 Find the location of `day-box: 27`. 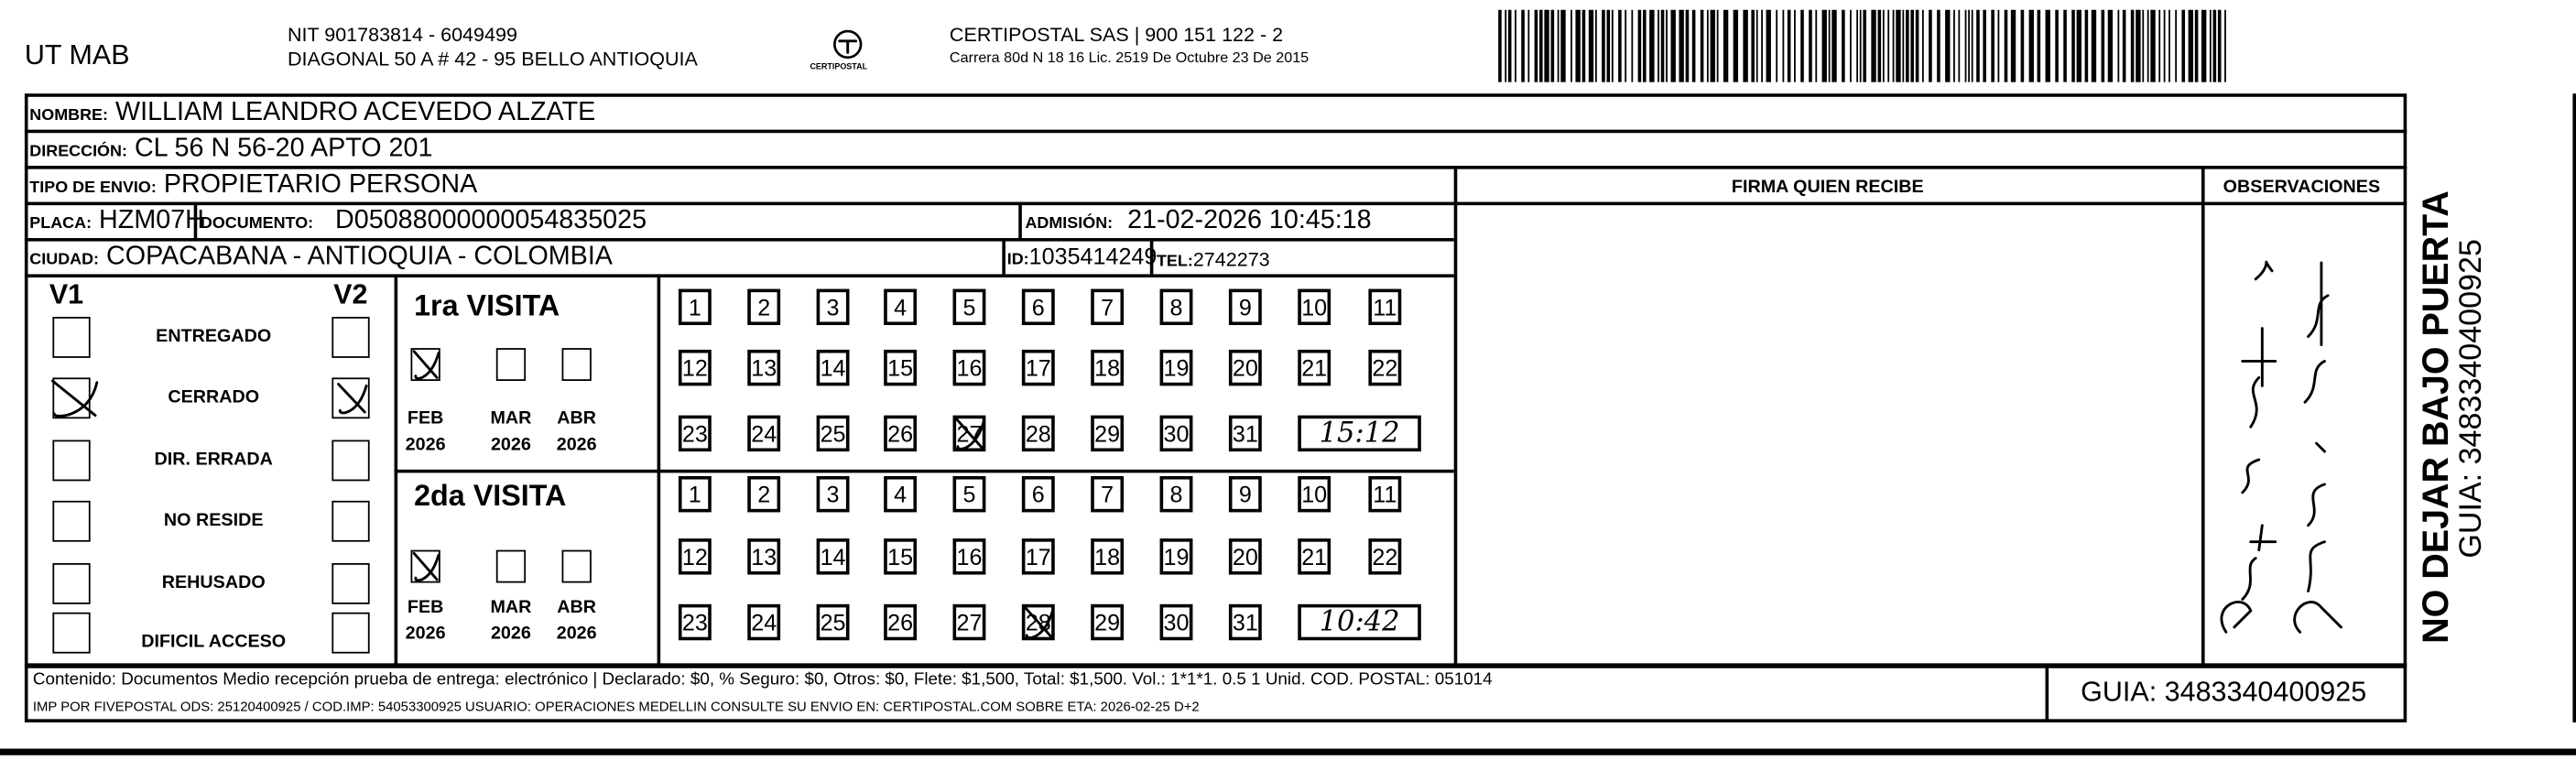

day-box: 27 is located at coordinates (969, 622).